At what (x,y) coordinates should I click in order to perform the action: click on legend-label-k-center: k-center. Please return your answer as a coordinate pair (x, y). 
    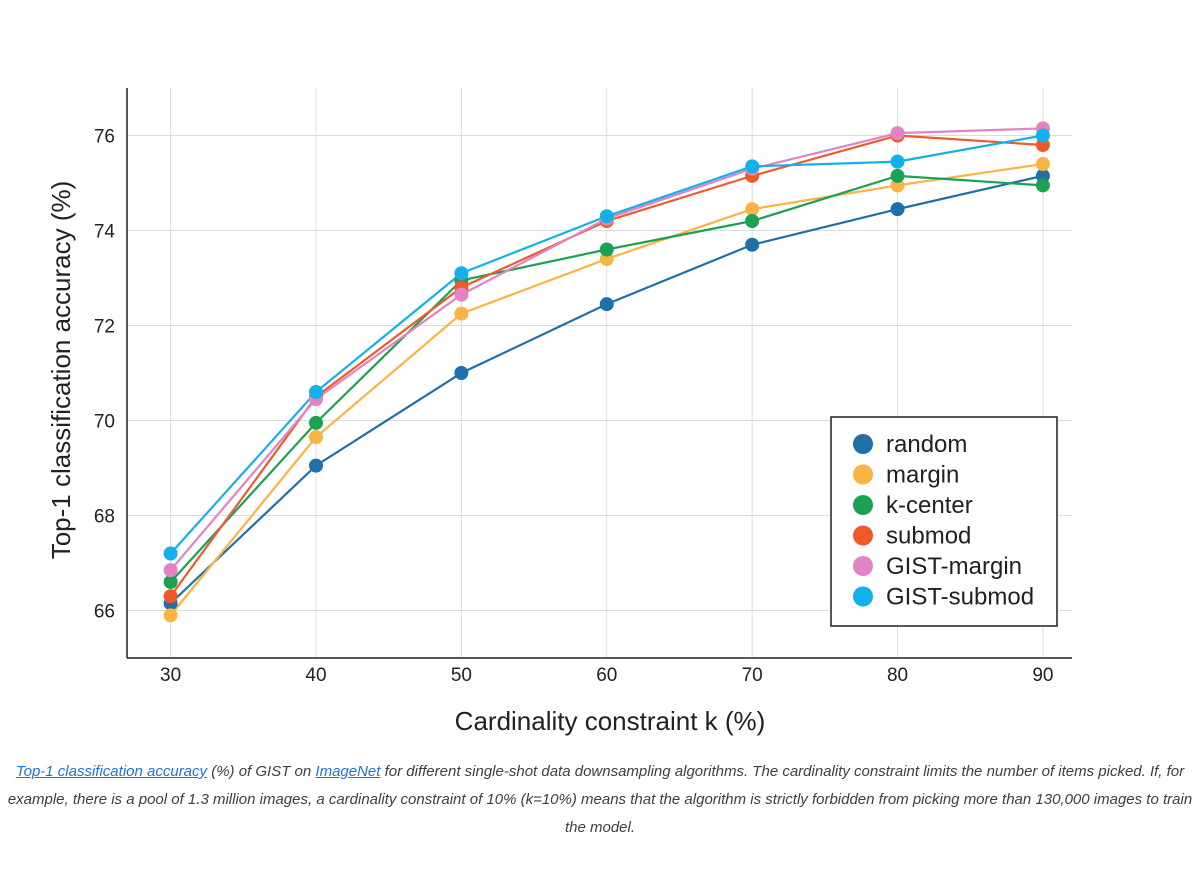
    Looking at the image, I should click on (929, 505).